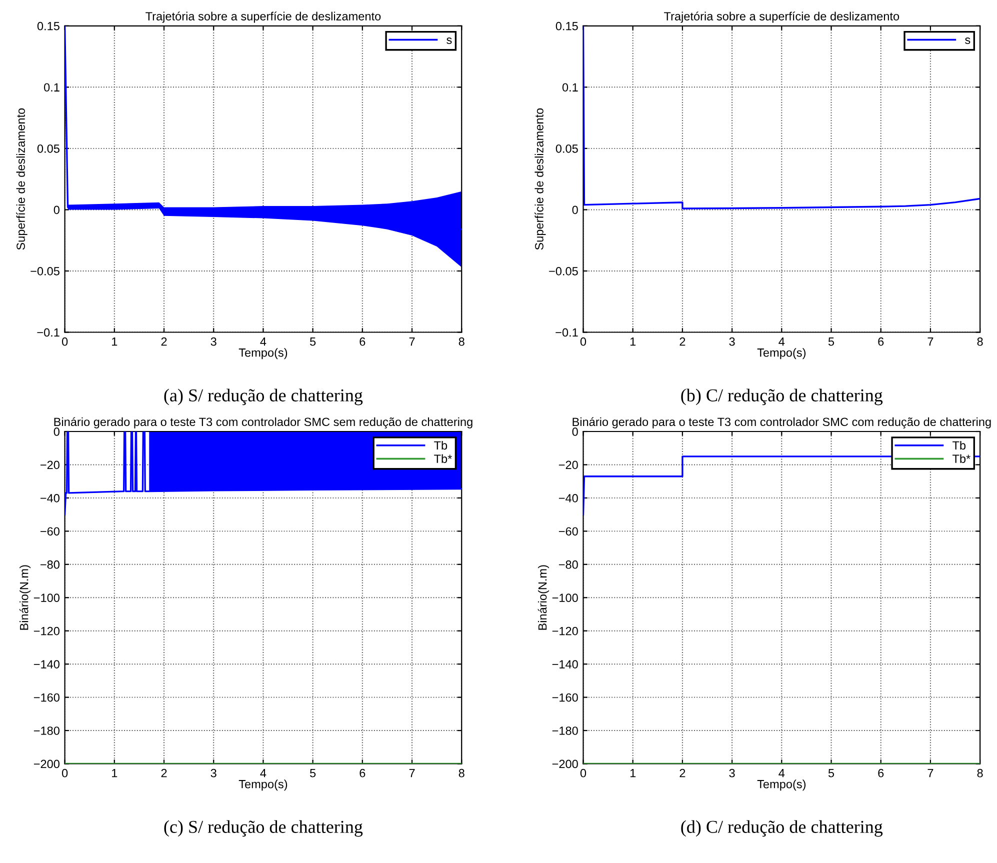 This screenshot has width=997, height=863. What do you see at coordinates (782, 397) in the screenshot?
I see `text: (b) C/ redução de chattering` at bounding box center [782, 397].